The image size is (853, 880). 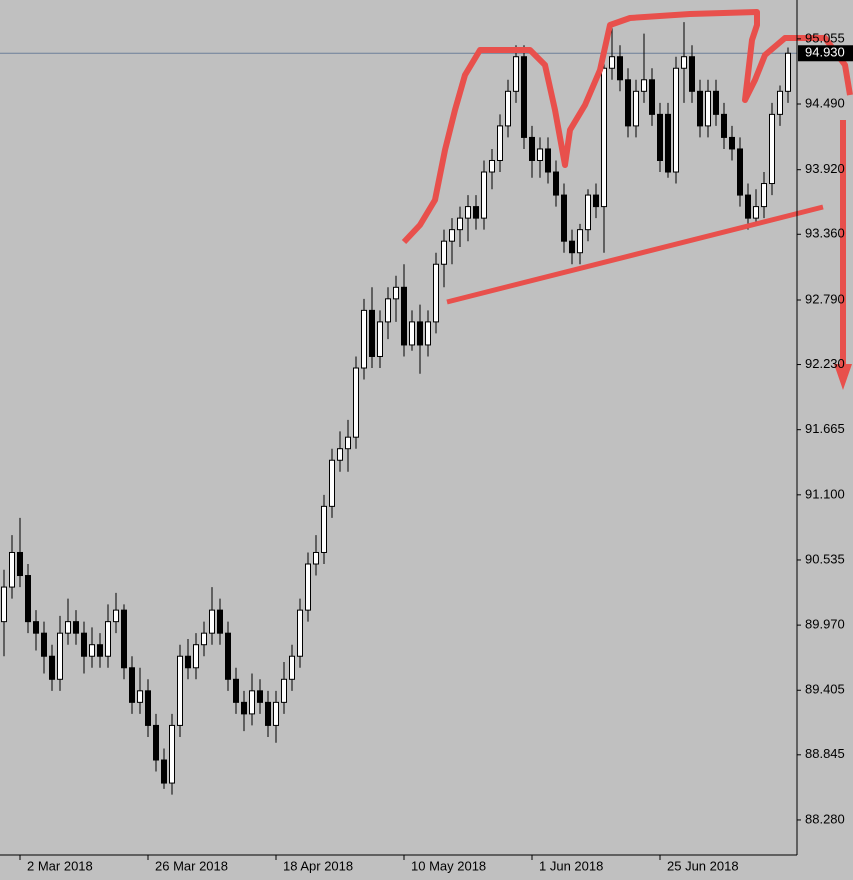 I want to click on y-tick-label: 90.535, so click(x=825, y=558).